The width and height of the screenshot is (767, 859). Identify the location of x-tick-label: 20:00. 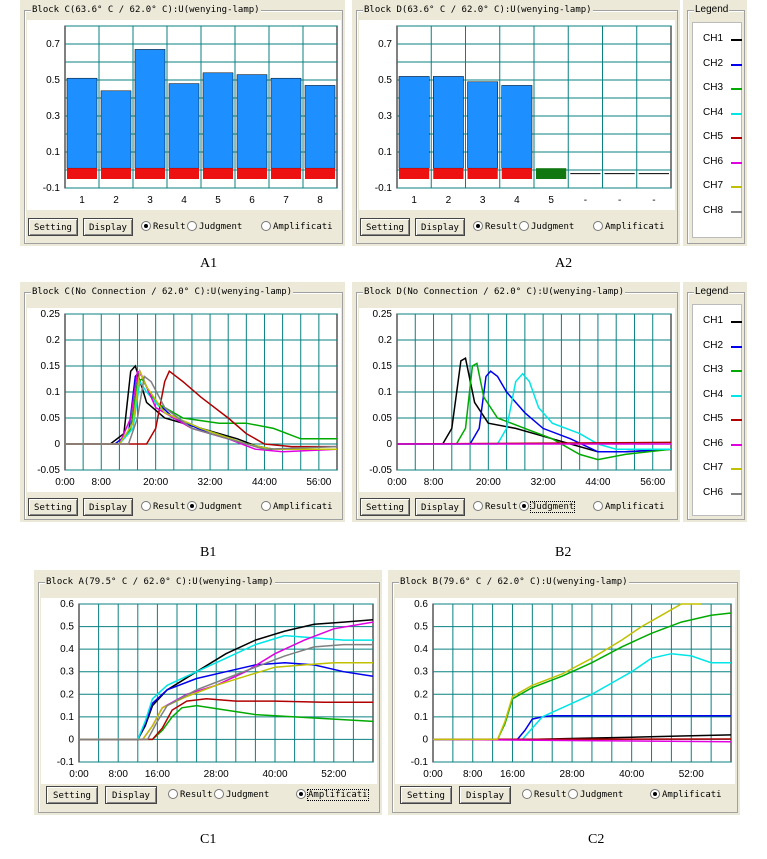
(488, 482).